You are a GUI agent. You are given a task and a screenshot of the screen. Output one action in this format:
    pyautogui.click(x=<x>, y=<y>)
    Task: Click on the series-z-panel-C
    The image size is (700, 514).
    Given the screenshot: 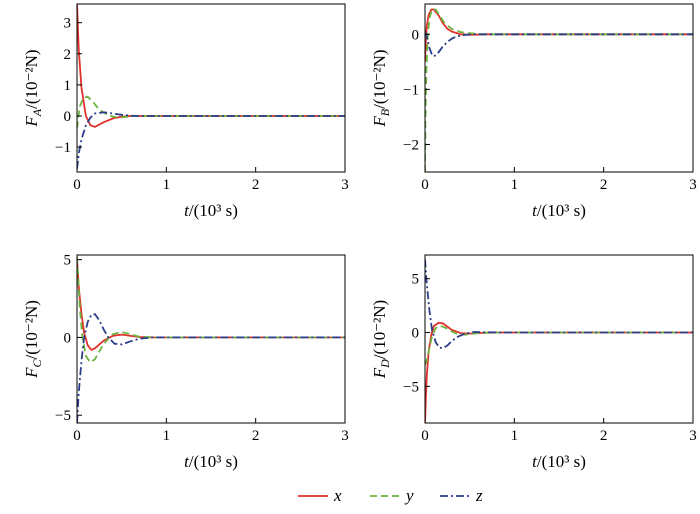 What is the action you would take?
    pyautogui.click(x=211, y=368)
    